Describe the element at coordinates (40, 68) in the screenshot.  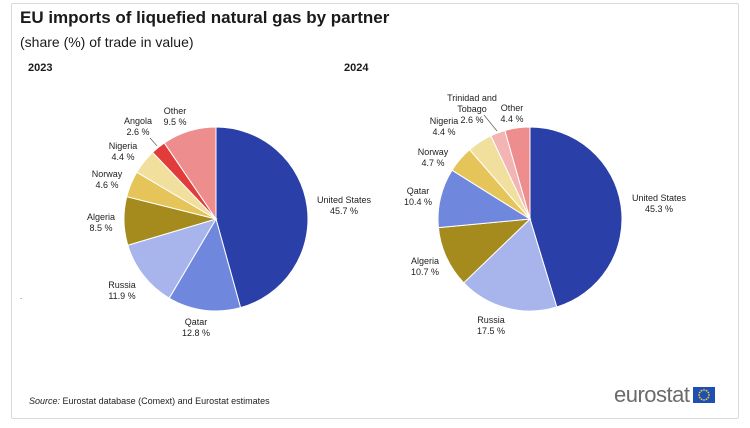
I see `pie-title-2023: 2023` at that location.